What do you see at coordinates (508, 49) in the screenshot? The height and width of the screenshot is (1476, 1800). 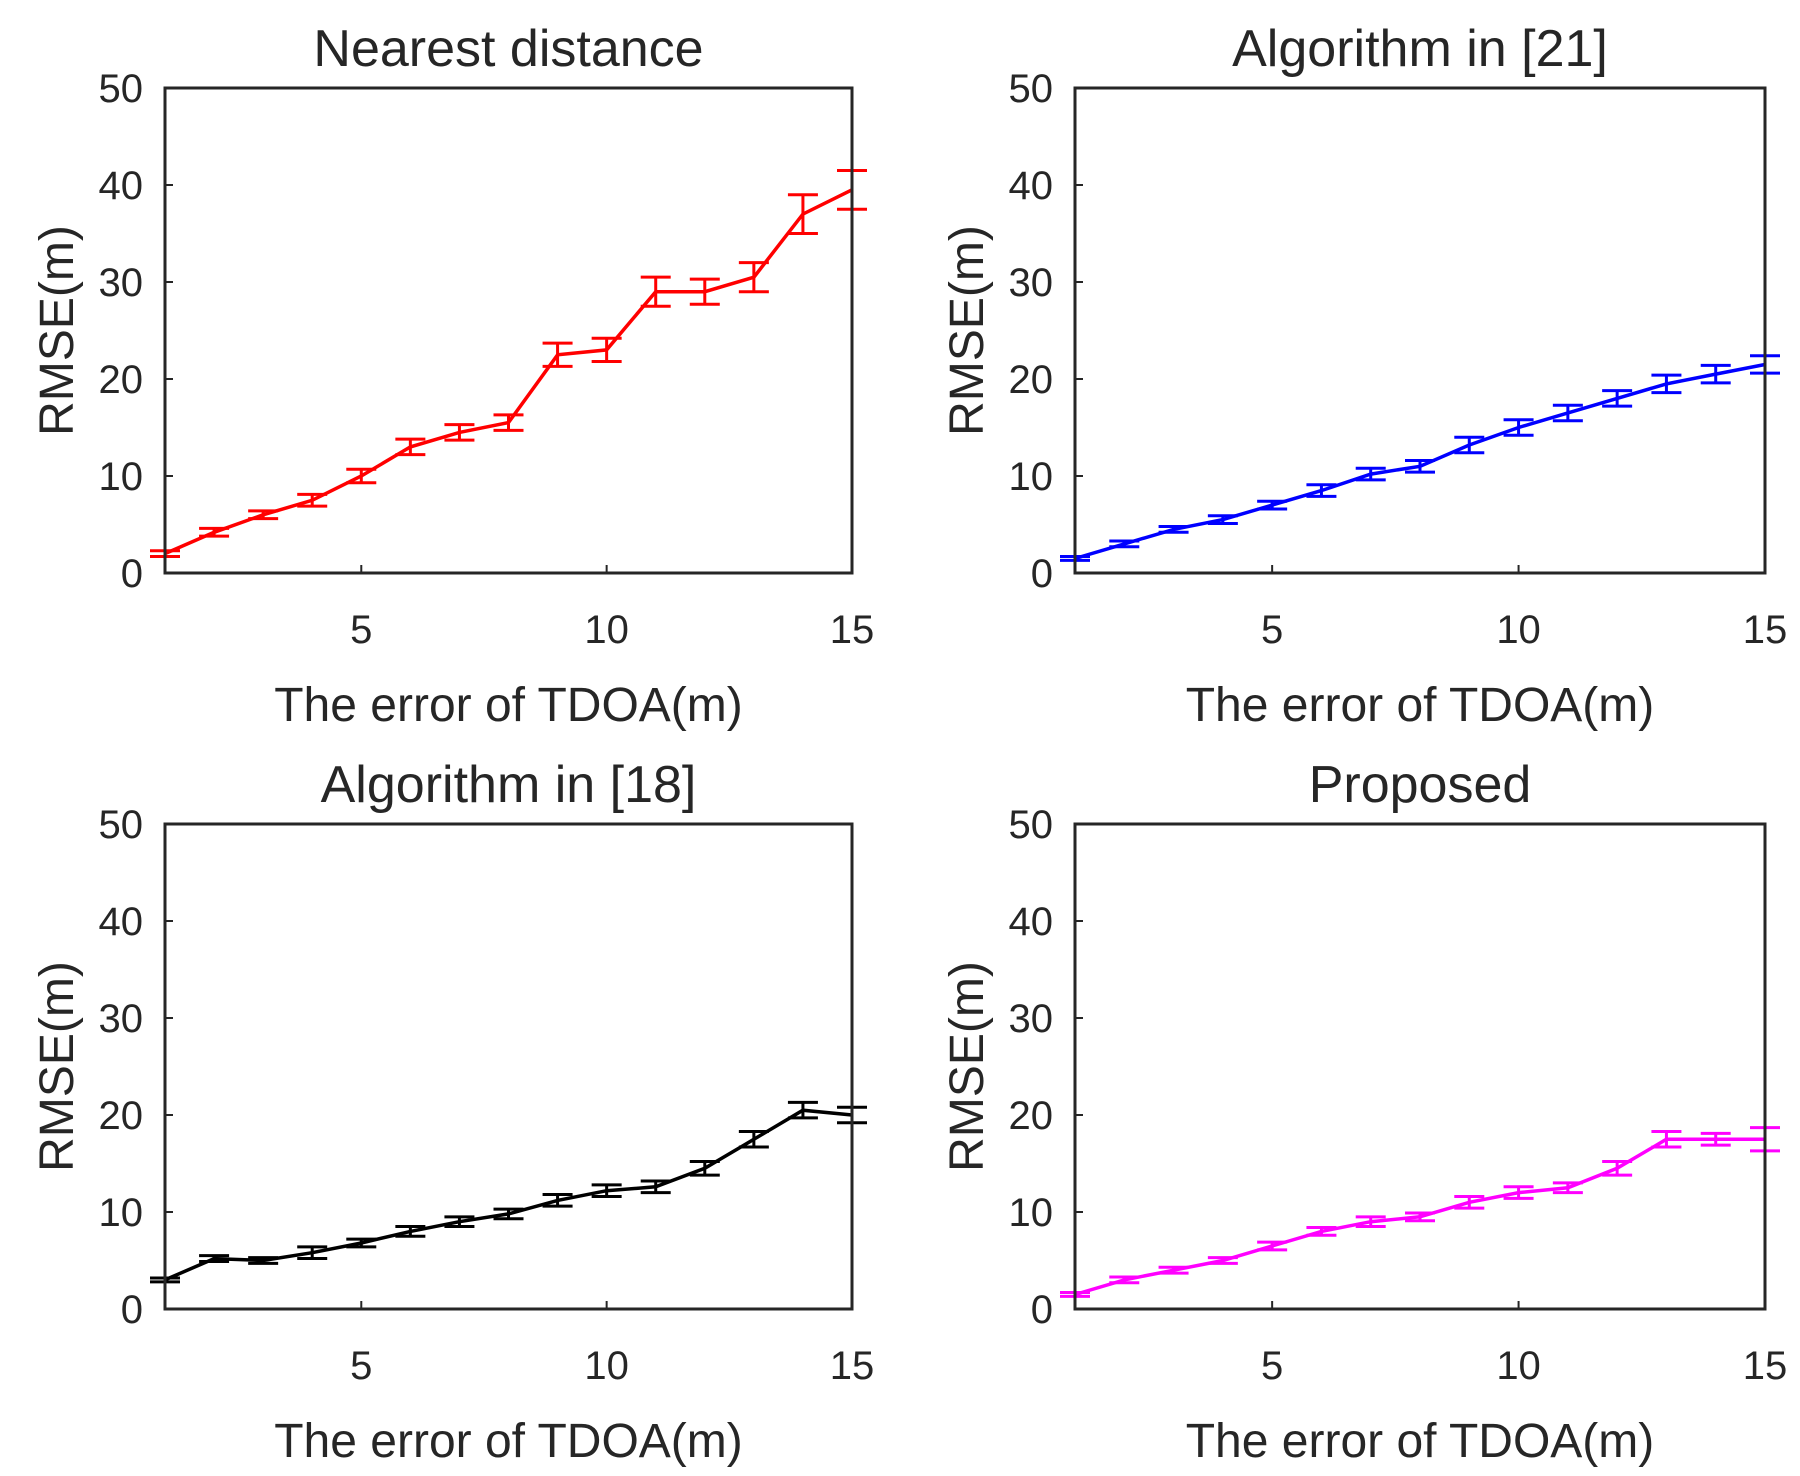 I see `chart-title: Nearest distance` at bounding box center [508, 49].